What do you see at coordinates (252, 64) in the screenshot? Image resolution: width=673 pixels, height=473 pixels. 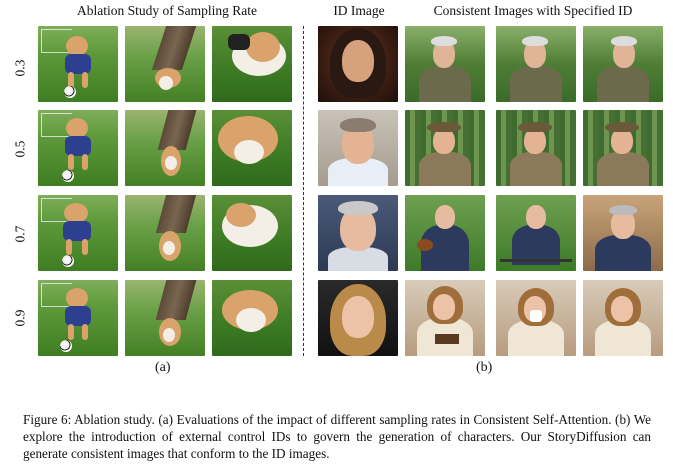 I see `dog-image-r1-c3` at bounding box center [252, 64].